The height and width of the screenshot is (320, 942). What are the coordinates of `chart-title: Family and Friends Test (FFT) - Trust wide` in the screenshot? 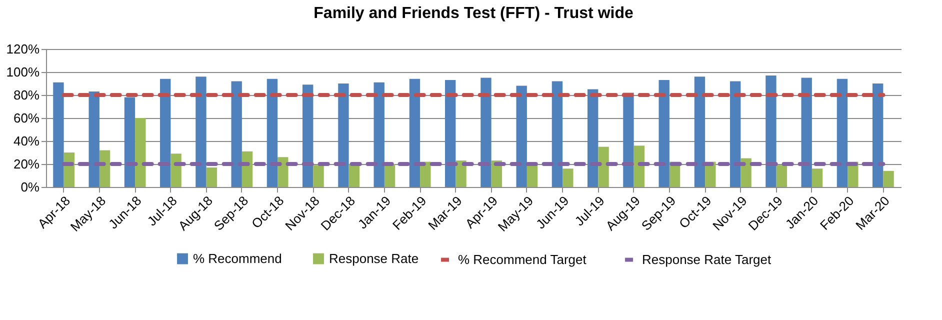 It's located at (474, 13).